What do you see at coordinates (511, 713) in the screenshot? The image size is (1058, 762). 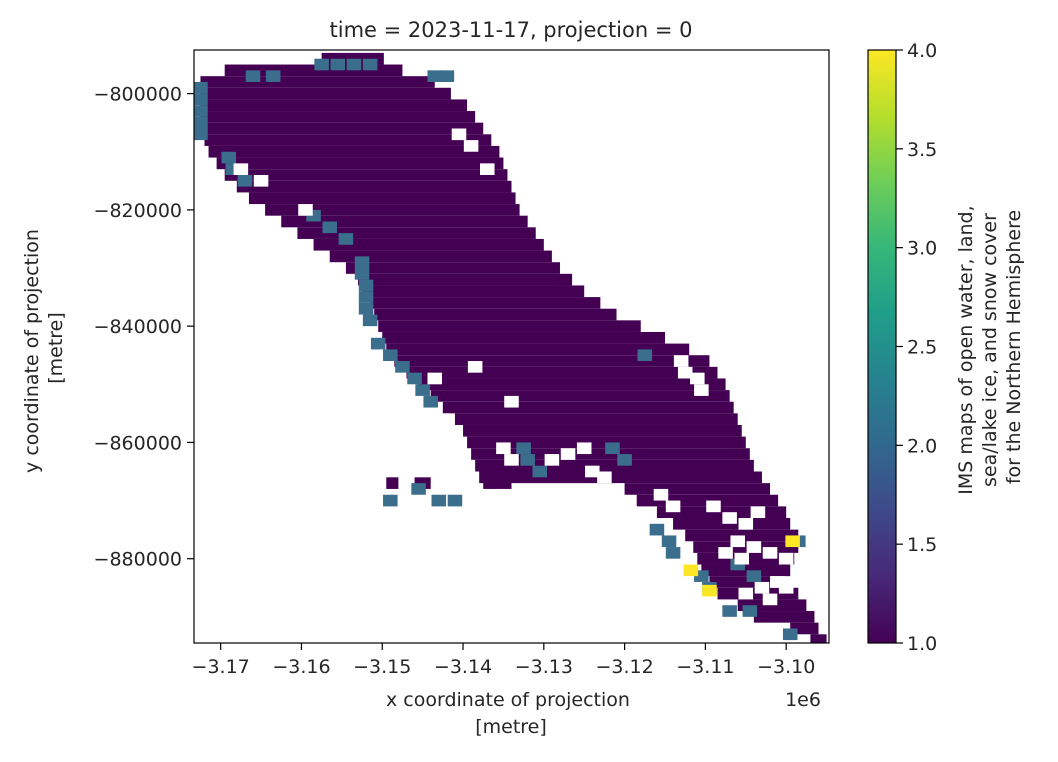 I see `x-axis-label: x coordinate of projection [metre]` at bounding box center [511, 713].